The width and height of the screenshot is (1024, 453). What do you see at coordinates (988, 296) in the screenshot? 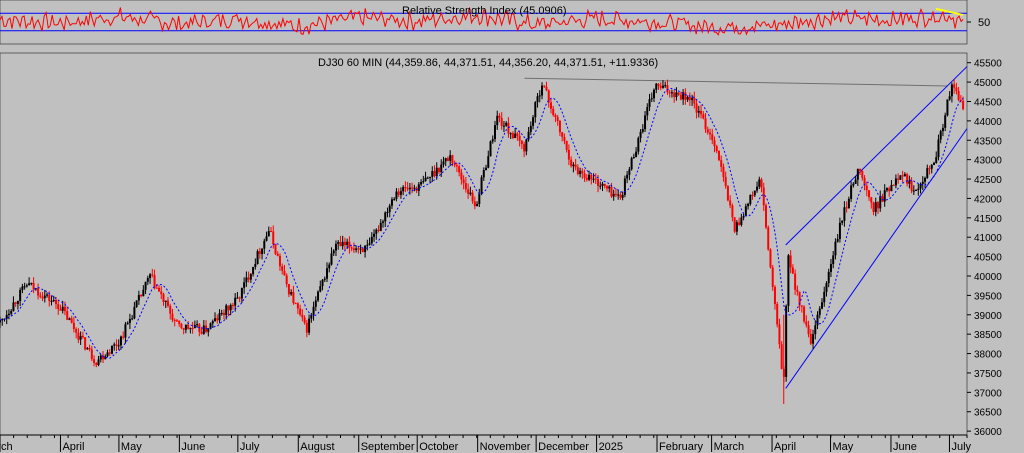
I see `price-y-tick-label: 39500` at bounding box center [988, 296].